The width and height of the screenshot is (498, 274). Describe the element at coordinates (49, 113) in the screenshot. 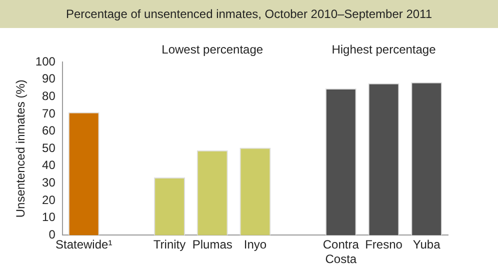

I see `y-tick-label: 70` at that location.